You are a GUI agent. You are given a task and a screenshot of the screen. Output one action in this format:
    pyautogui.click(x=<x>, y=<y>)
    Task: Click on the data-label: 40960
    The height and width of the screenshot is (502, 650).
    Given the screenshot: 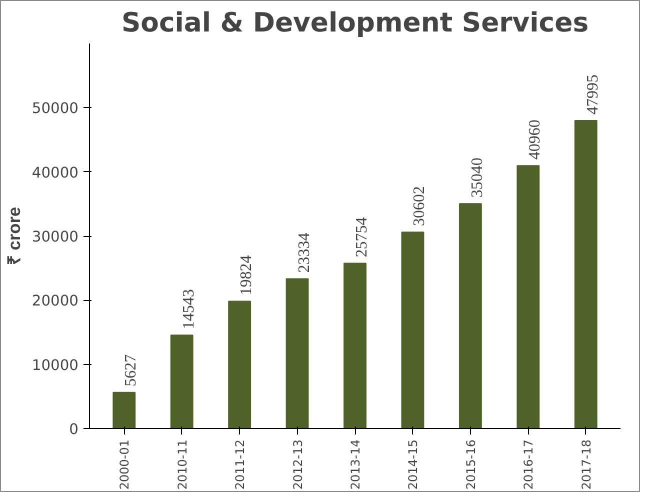 What is the action you would take?
    pyautogui.click(x=535, y=140)
    